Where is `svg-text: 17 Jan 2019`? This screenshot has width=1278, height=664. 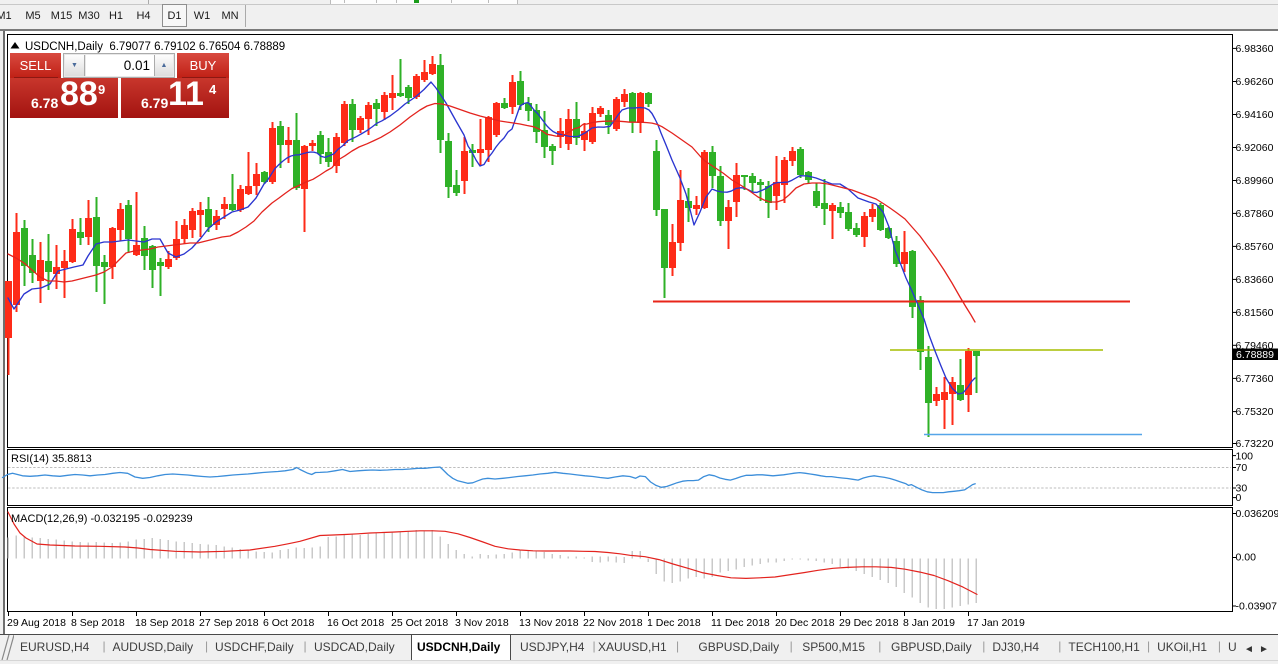 svg-text: 17 Jan 2019 is located at coordinates (996, 623).